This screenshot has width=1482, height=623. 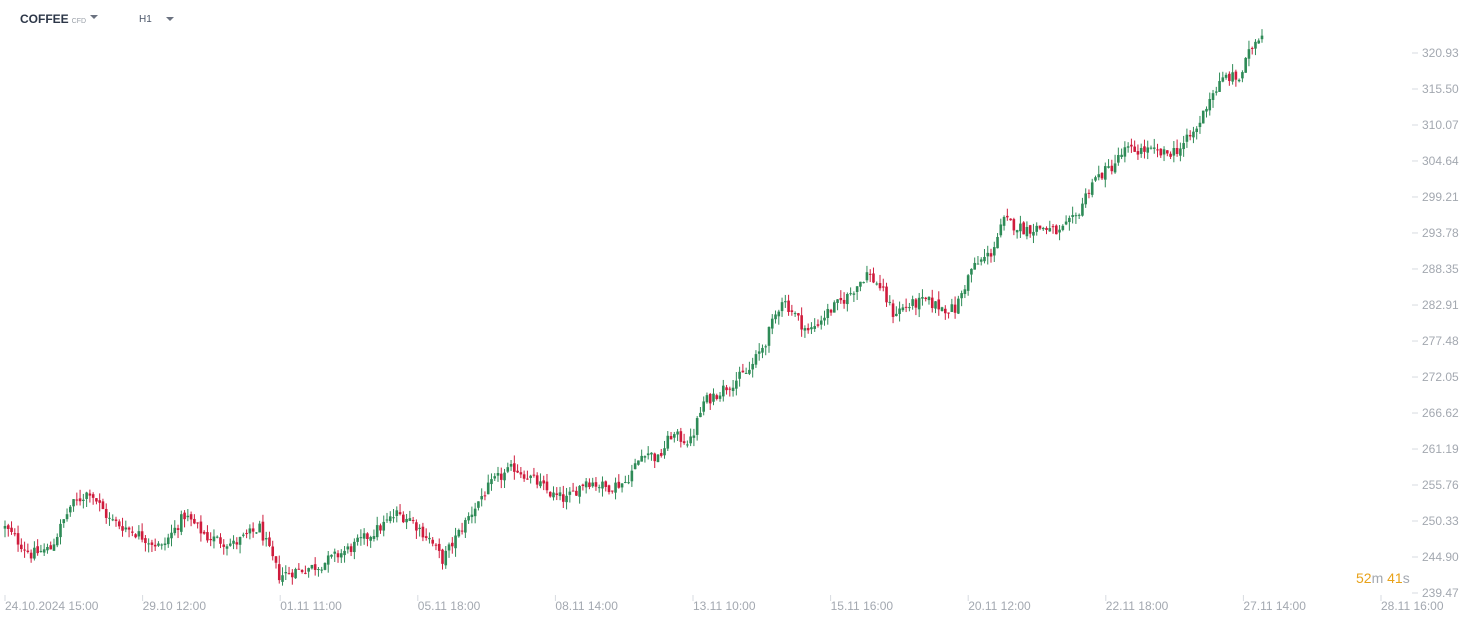 What do you see at coordinates (170, 19) in the screenshot?
I see `timeframe-dropdown-icon` at bounding box center [170, 19].